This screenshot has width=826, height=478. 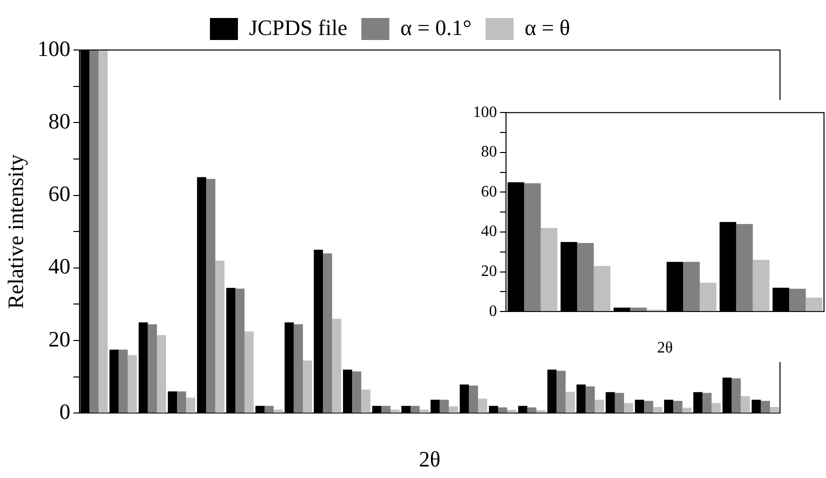 I want to click on legend-label: JCPDS file, so click(x=298, y=27).